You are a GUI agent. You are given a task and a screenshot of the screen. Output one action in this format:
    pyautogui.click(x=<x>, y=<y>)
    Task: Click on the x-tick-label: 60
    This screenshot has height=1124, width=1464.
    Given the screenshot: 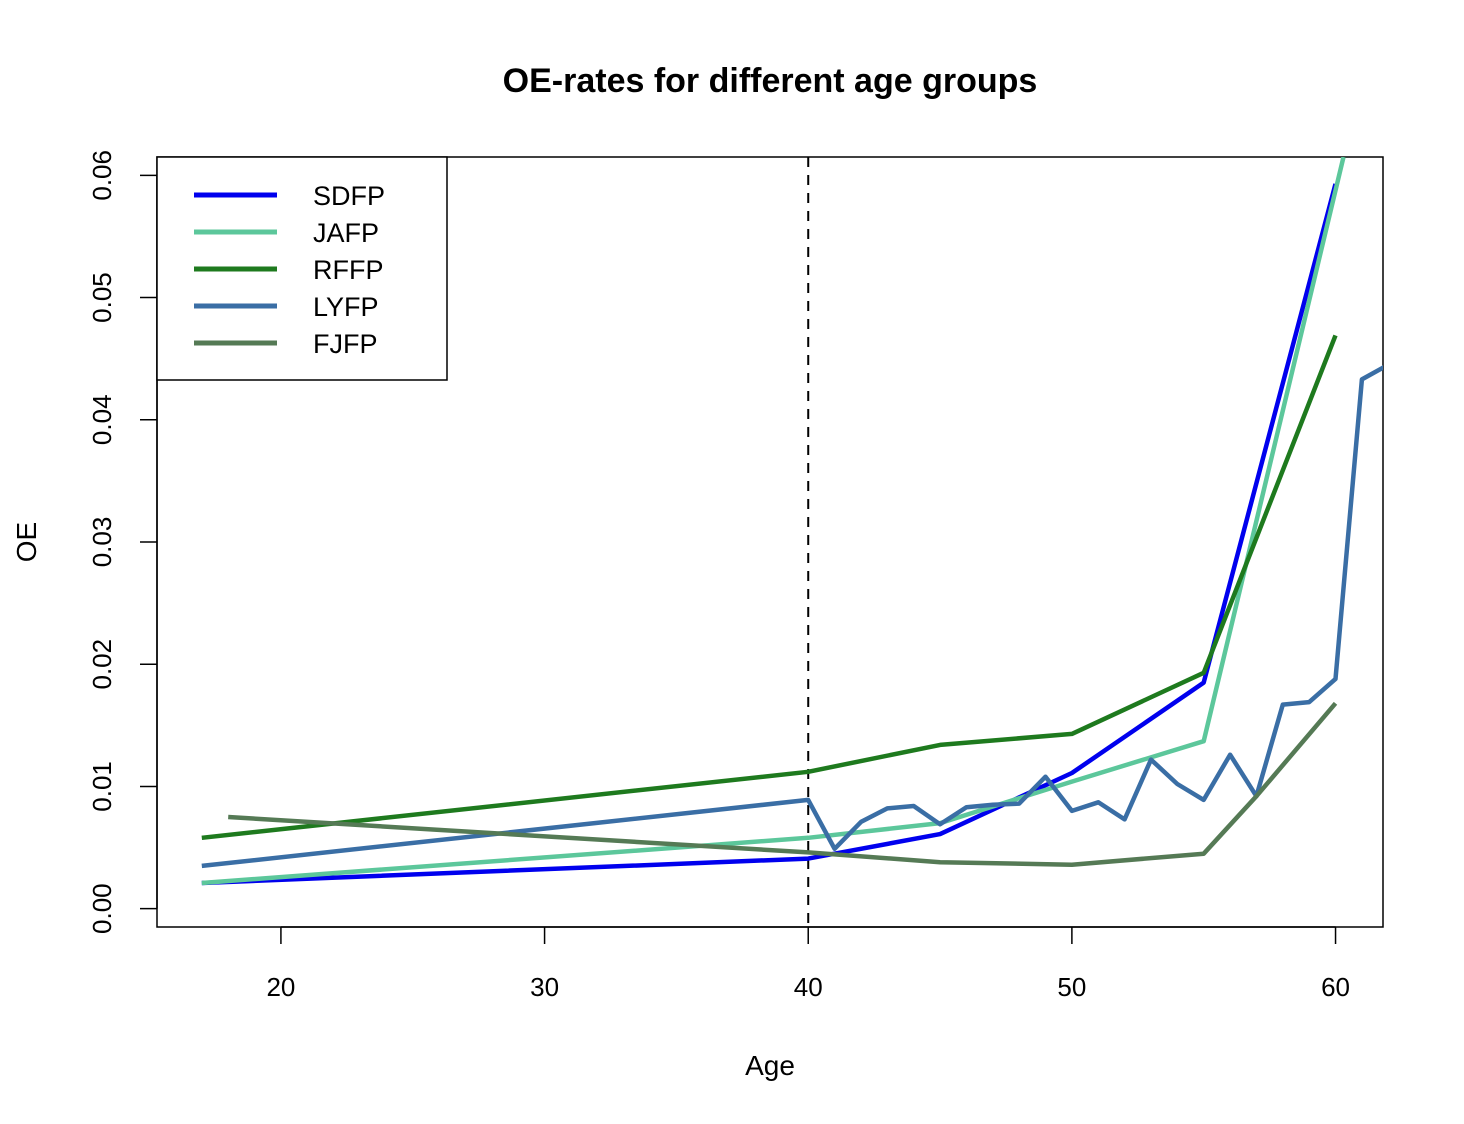 What is the action you would take?
    pyautogui.click(x=1335, y=987)
    